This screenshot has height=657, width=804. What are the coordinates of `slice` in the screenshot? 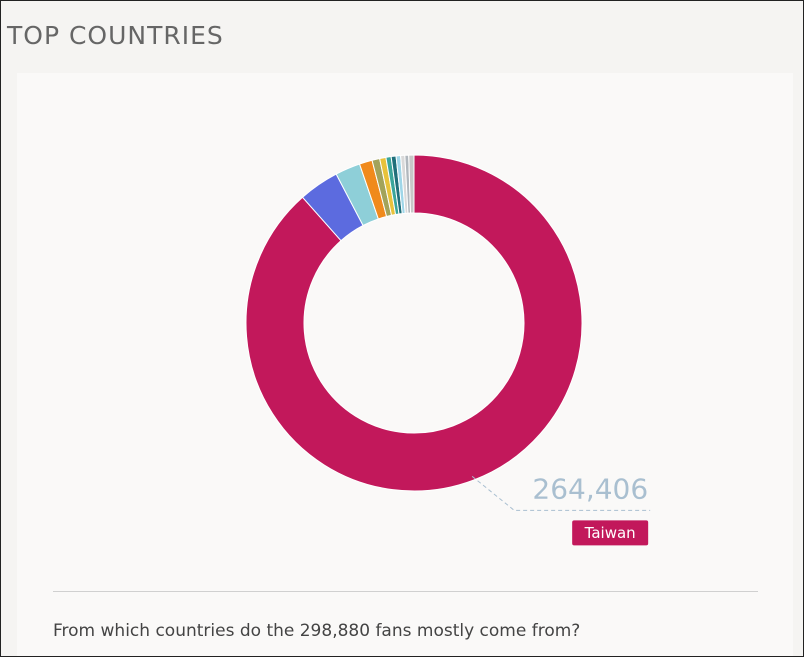 It's located at (411, 184).